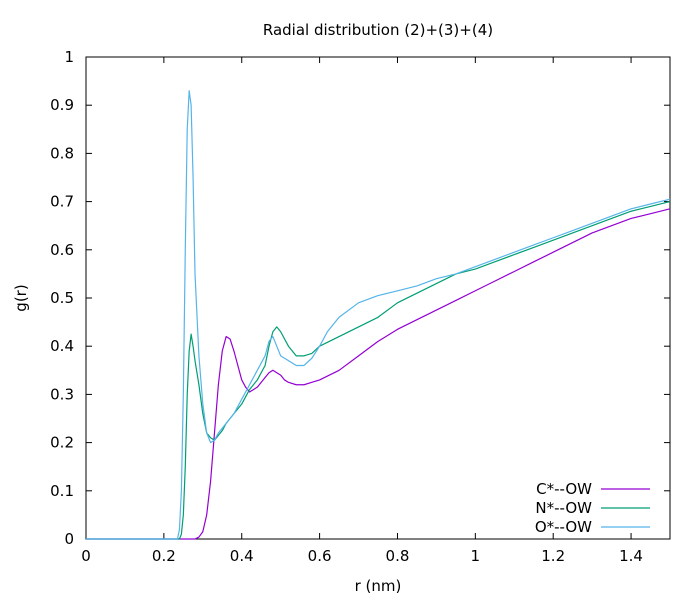 Image resolution: width=700 pixels, height=600 pixels. What do you see at coordinates (69, 539) in the screenshot?
I see `y-tick-label: 0` at bounding box center [69, 539].